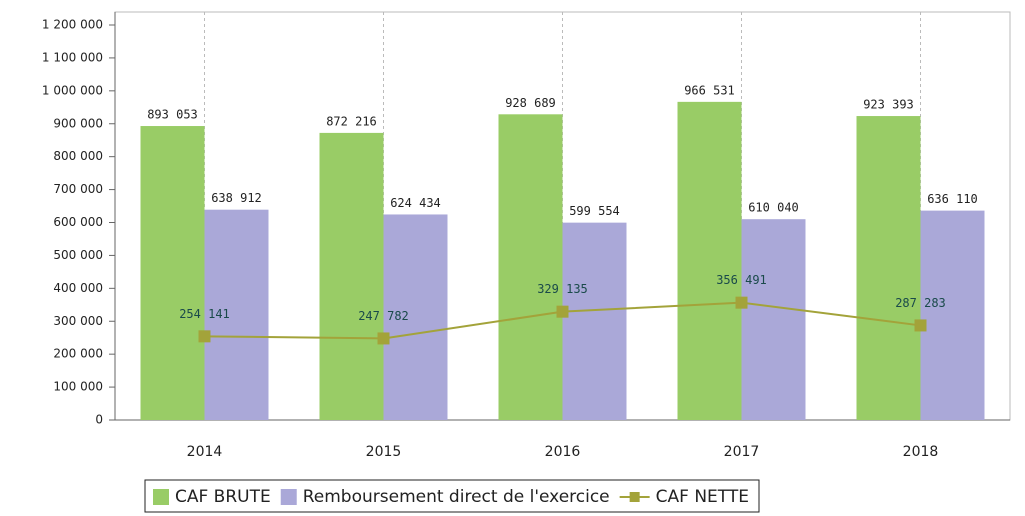 The height and width of the screenshot is (516, 1025). I want to click on value-label: 893 053, so click(172, 115).